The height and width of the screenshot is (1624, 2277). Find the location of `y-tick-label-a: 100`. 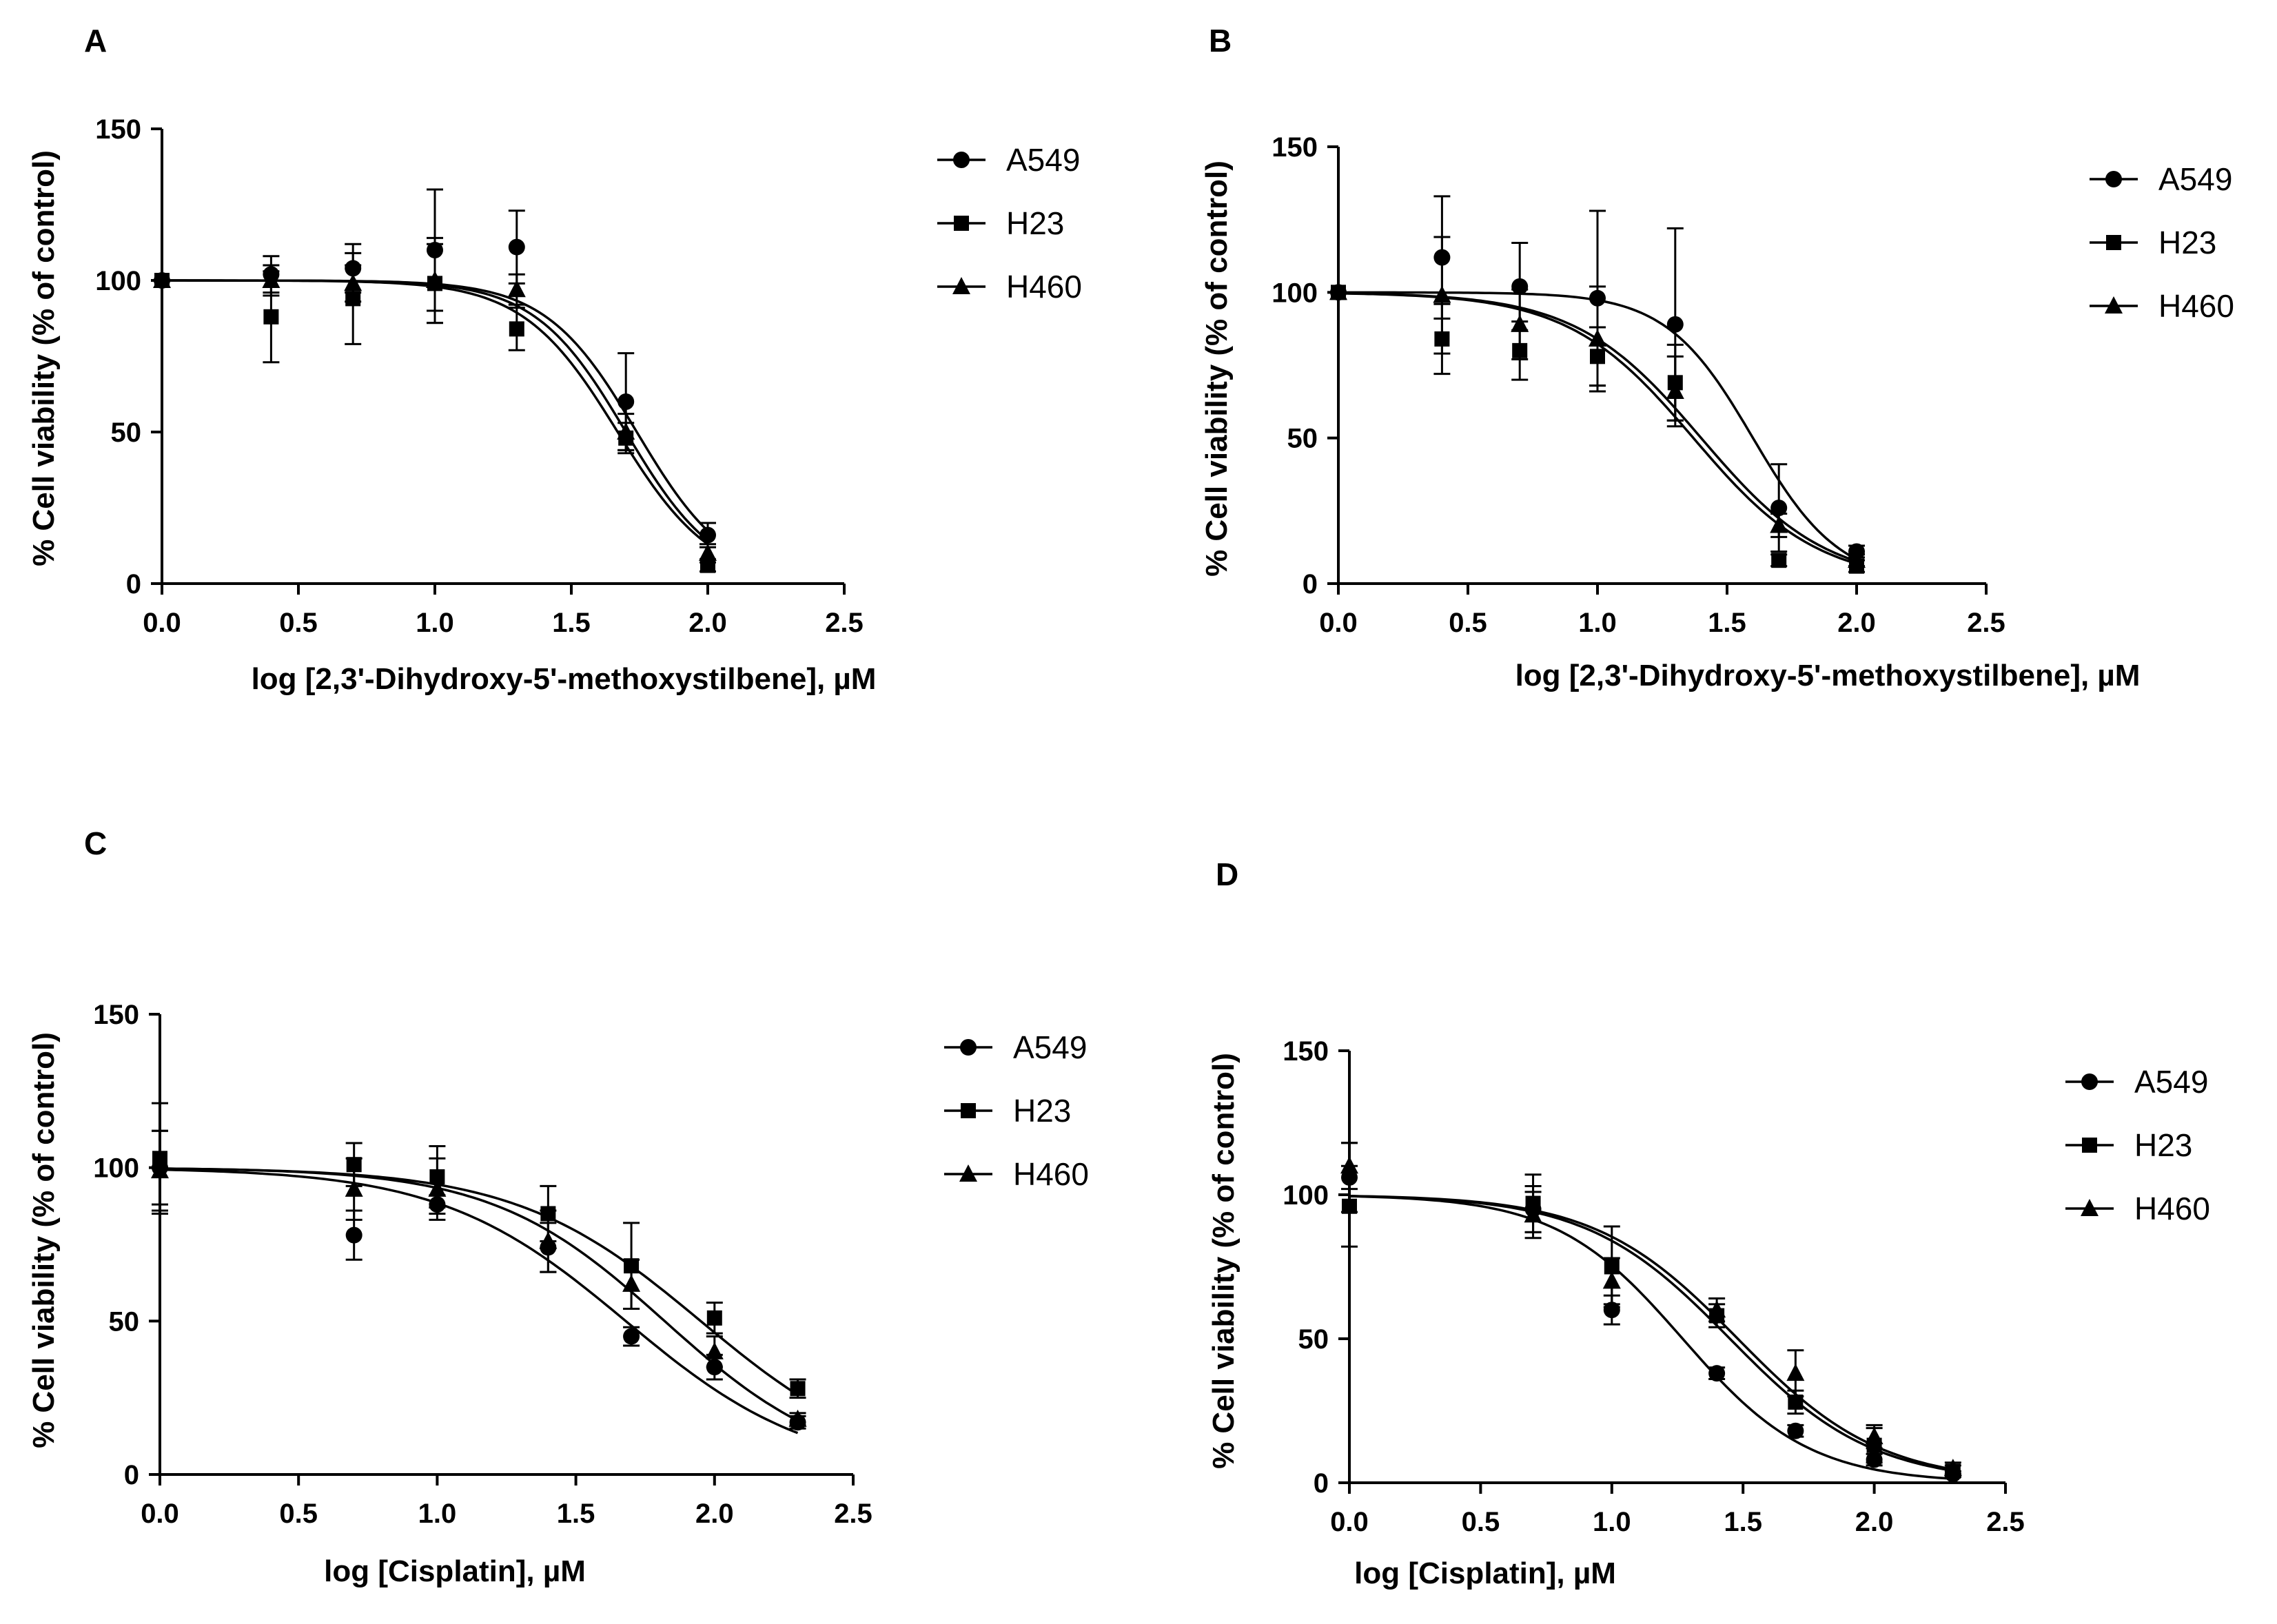

y-tick-label-a: 100 is located at coordinates (118, 281).